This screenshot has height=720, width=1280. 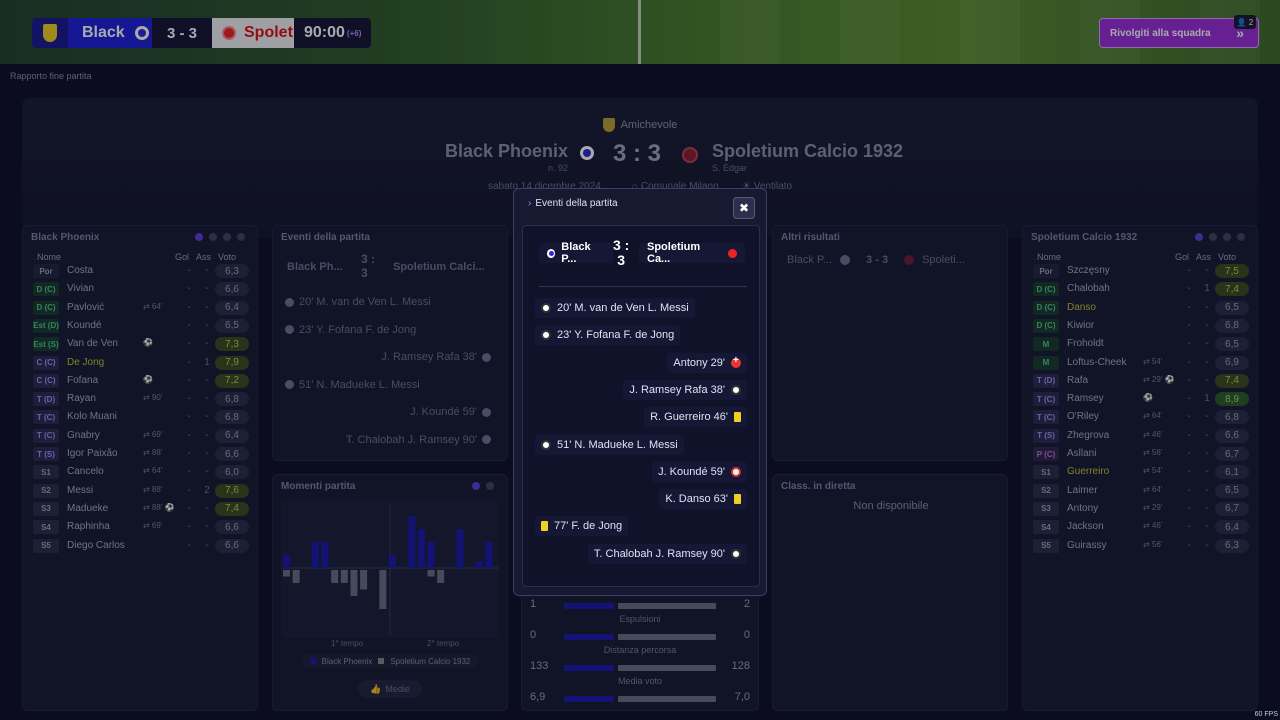 I want to click on player-name: Kiwior, so click(x=1081, y=325).